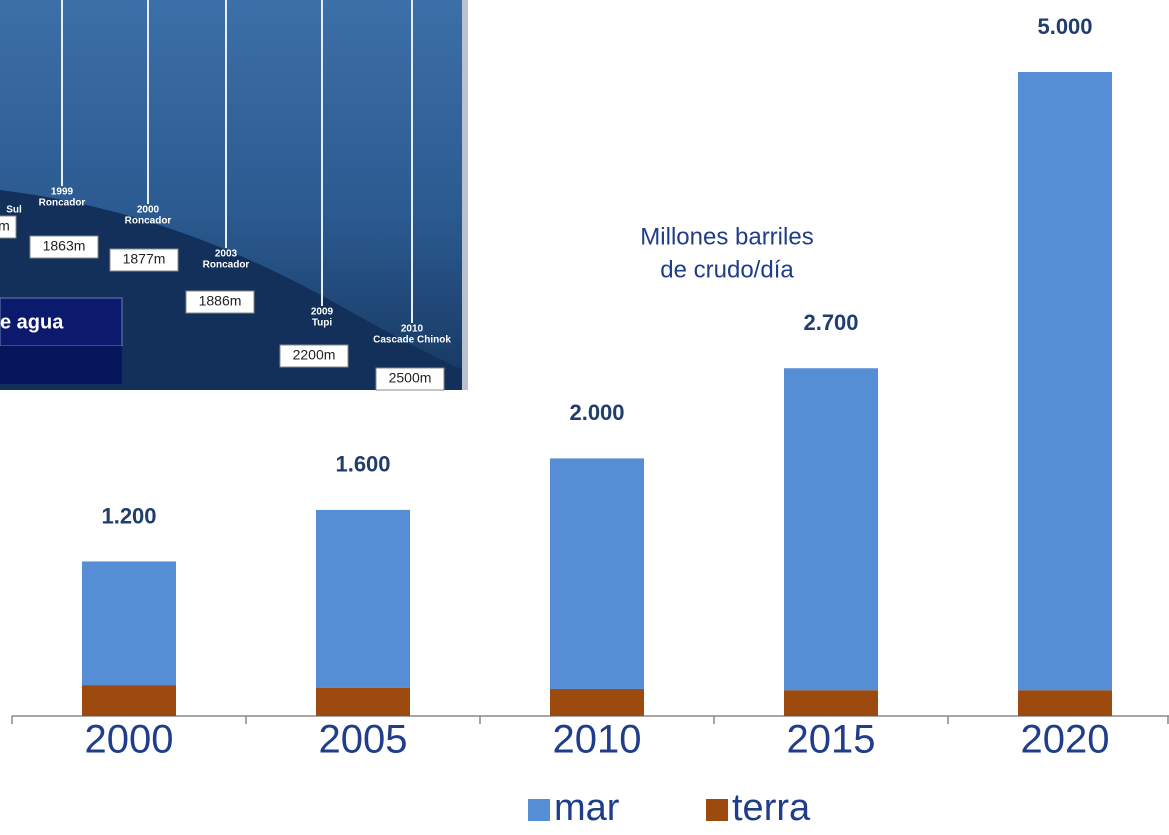 This screenshot has width=1169, height=835. Describe the element at coordinates (831, 740) in the screenshot. I see `x-tick-label: 2015` at that location.